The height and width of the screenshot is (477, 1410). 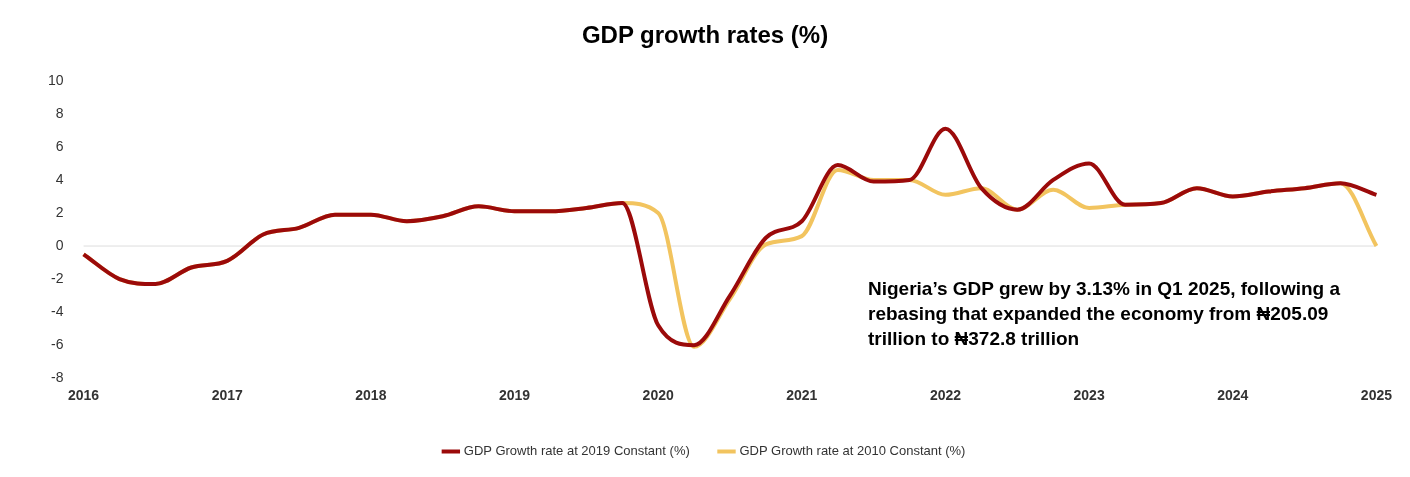 I want to click on y-tick-label: 8, so click(x=59, y=112).